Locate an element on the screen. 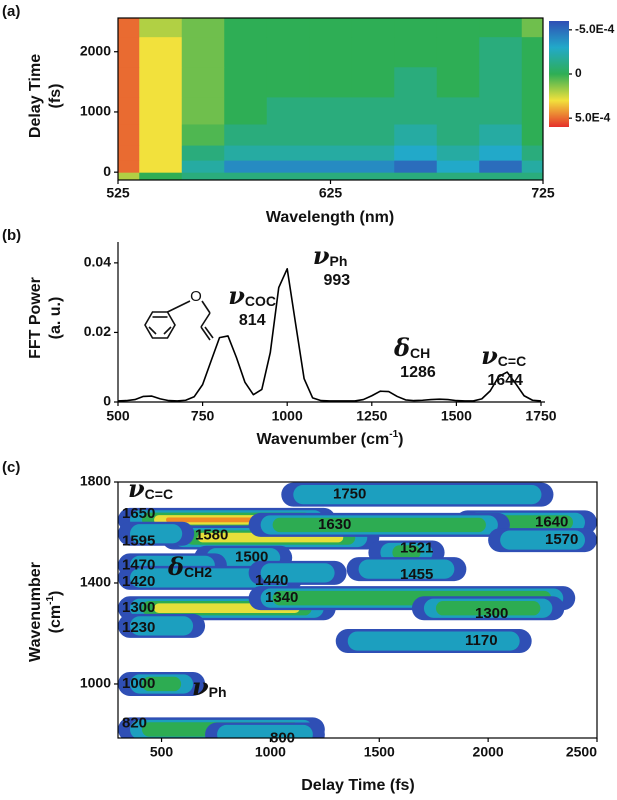  x-tick-label: 625 is located at coordinates (331, 193).